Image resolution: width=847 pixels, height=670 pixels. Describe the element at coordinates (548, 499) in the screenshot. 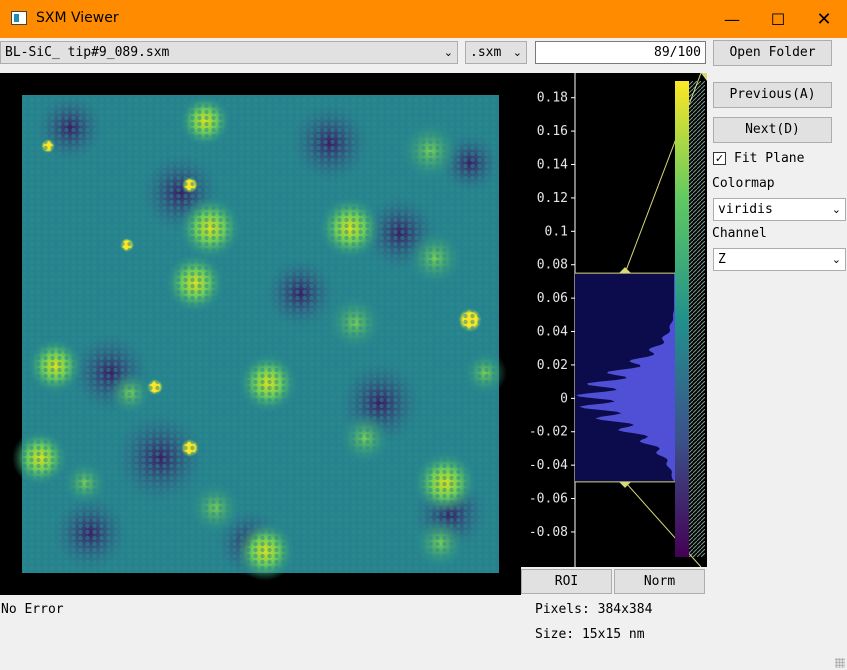

I see `tick-label: -0.06` at that location.